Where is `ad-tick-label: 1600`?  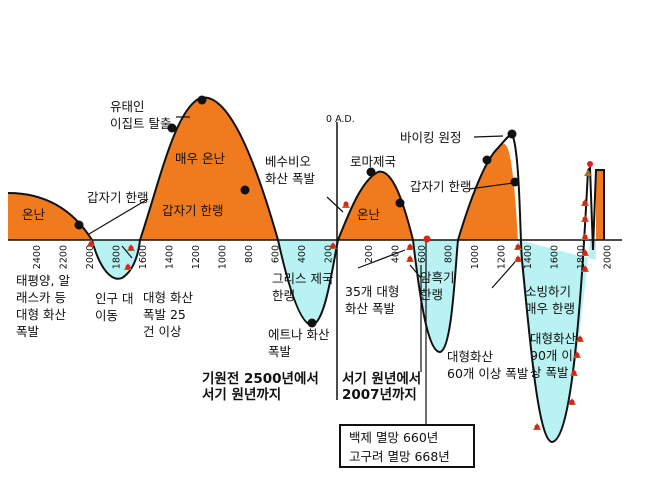
ad-tick-label: 1600 is located at coordinates (555, 257).